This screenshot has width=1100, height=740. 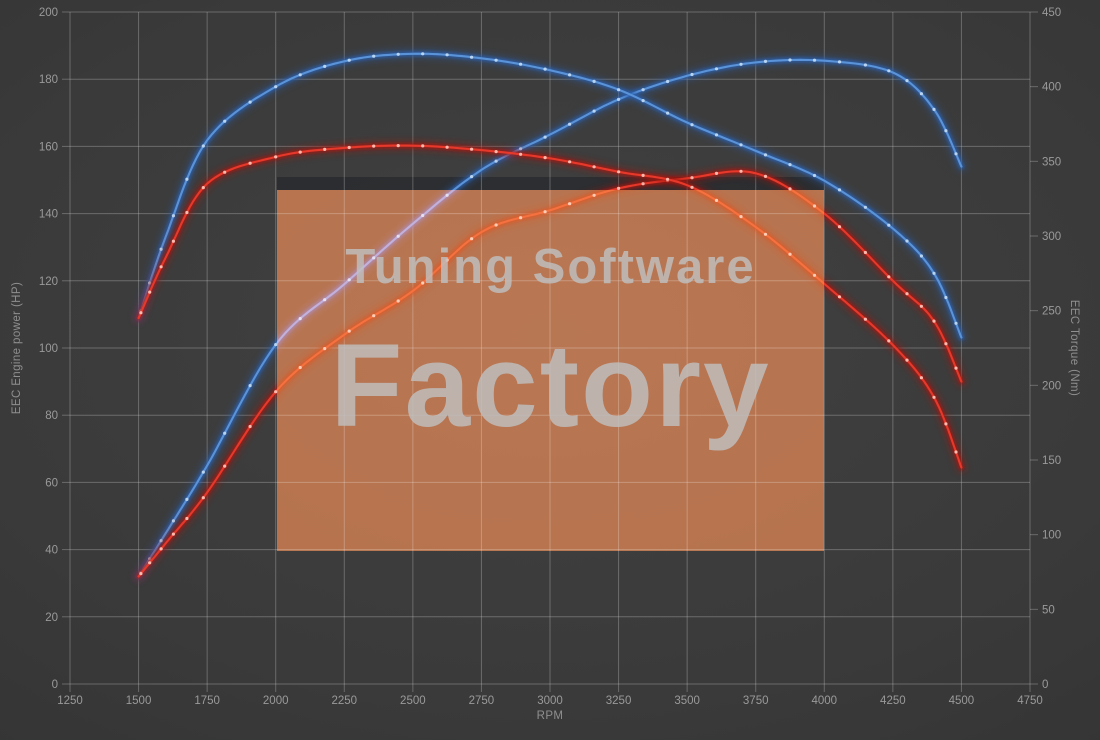 What do you see at coordinates (550, 267) in the screenshot?
I see `watermark-line1: Tuning Software` at bounding box center [550, 267].